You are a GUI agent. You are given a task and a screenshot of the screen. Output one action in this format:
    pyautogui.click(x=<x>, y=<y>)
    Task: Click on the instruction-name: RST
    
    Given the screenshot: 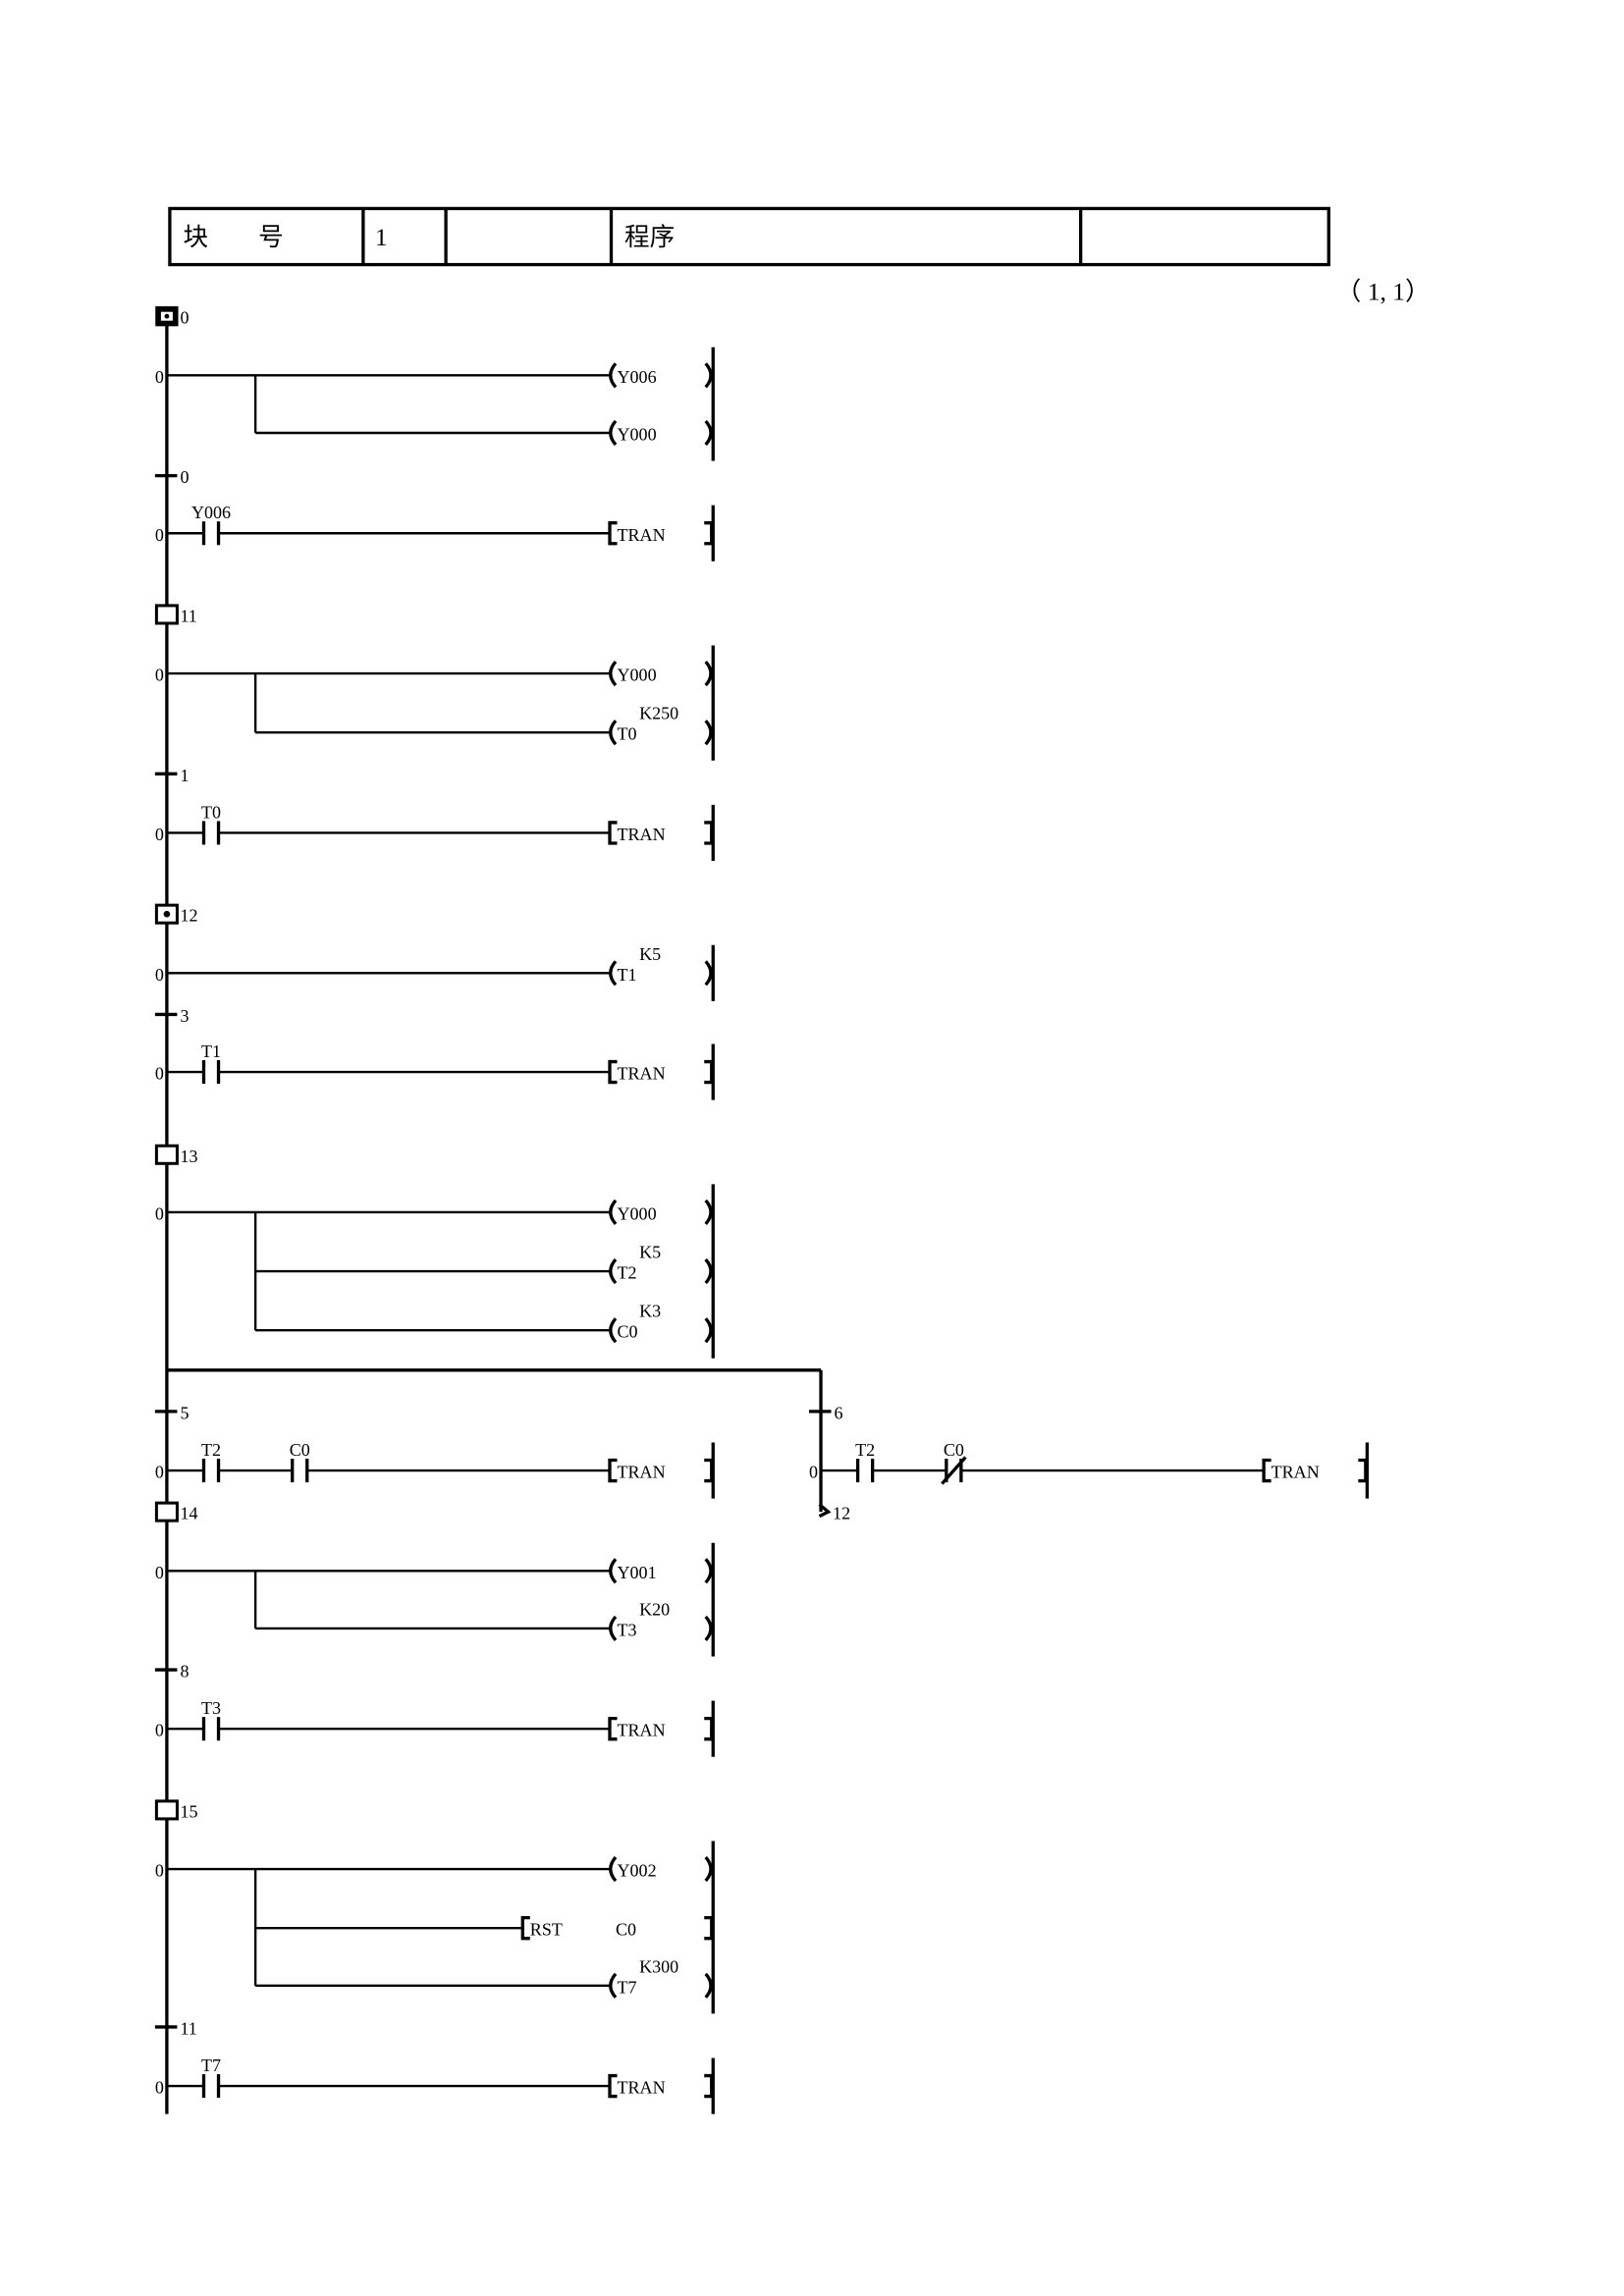 What is the action you would take?
    pyautogui.click(x=546, y=1930)
    